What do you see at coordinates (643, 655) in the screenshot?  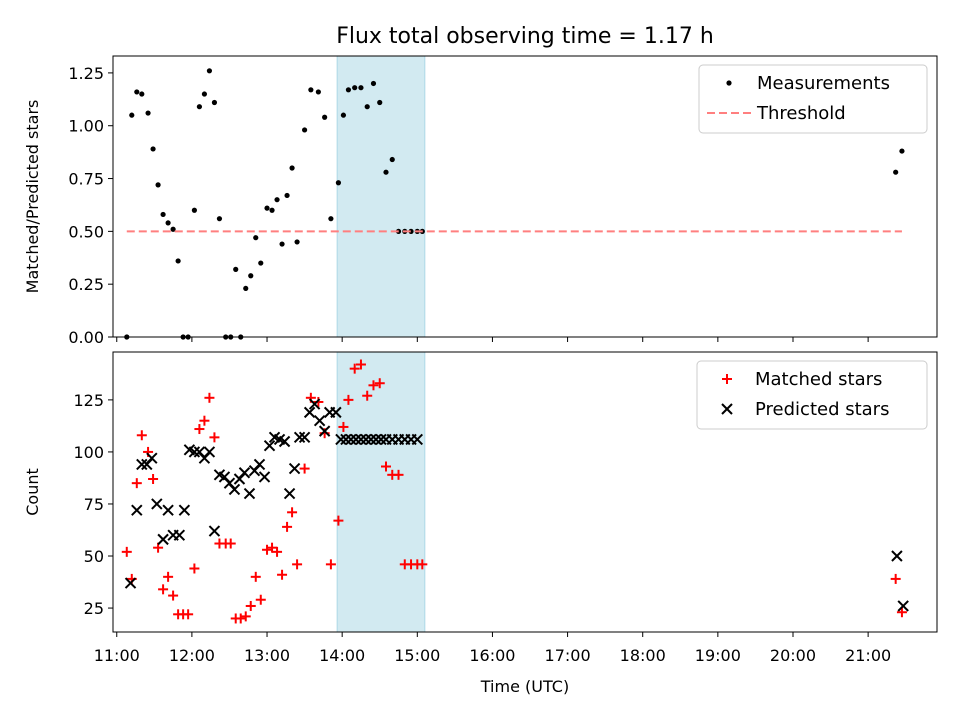 I see `x-tick-label: 18:00` at bounding box center [643, 655].